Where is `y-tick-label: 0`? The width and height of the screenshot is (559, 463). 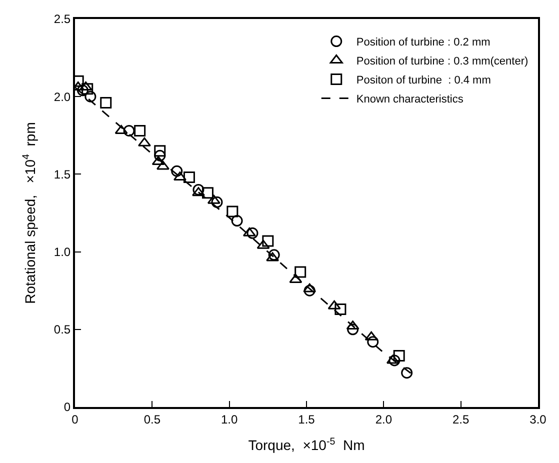 y-tick-label: 0 is located at coordinates (67, 407).